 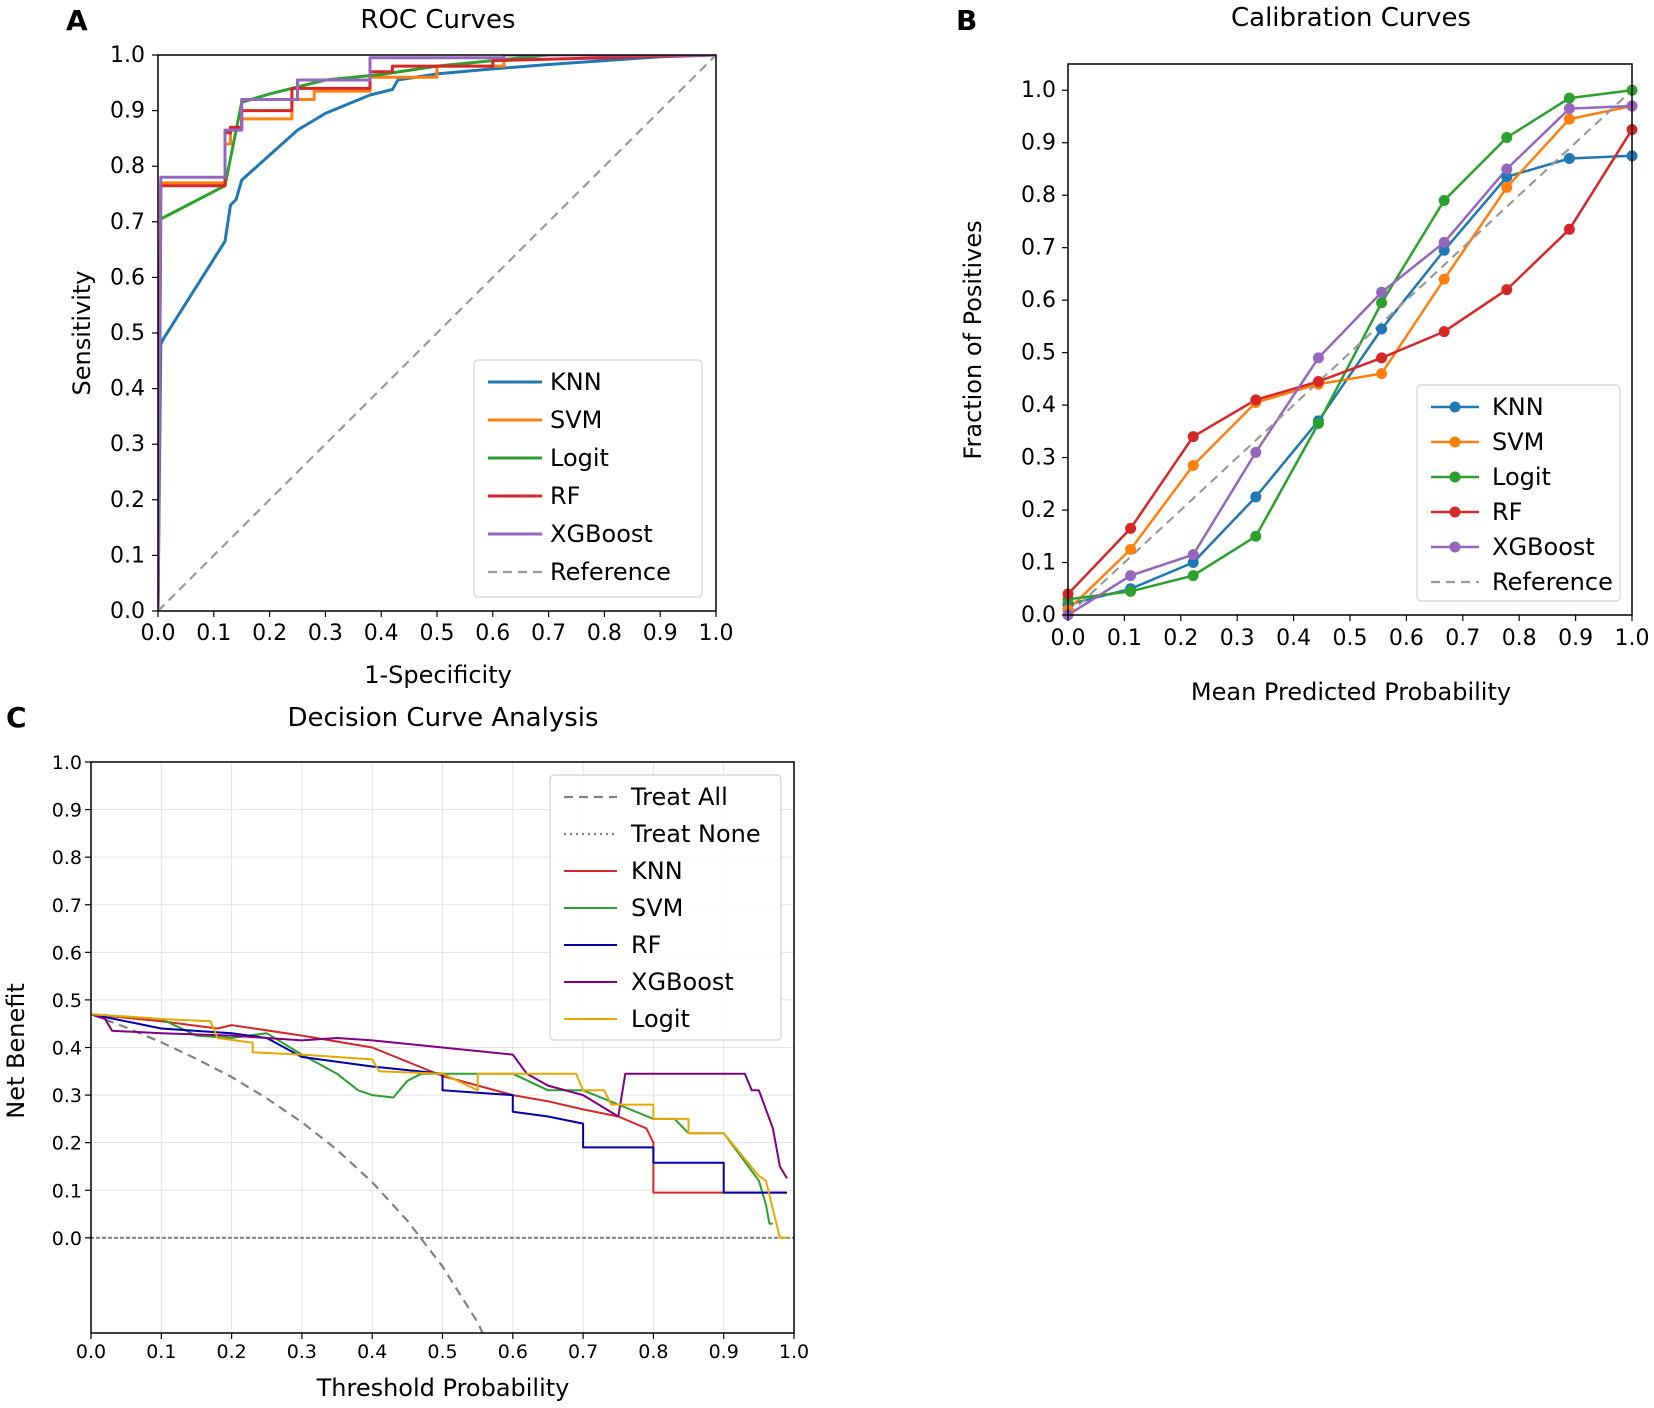 What do you see at coordinates (82, 333) in the screenshot?
I see `roc-ylabel: Sensitivity` at bounding box center [82, 333].